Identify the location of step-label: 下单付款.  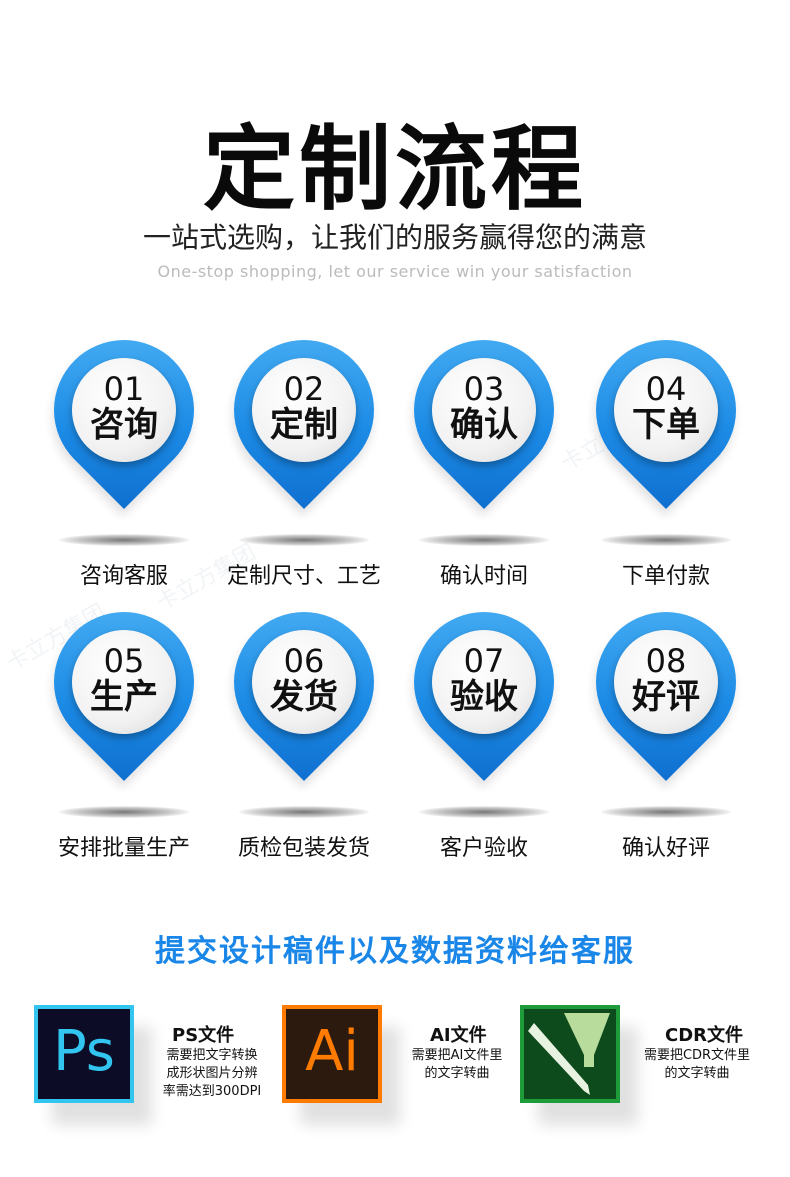
(665, 576).